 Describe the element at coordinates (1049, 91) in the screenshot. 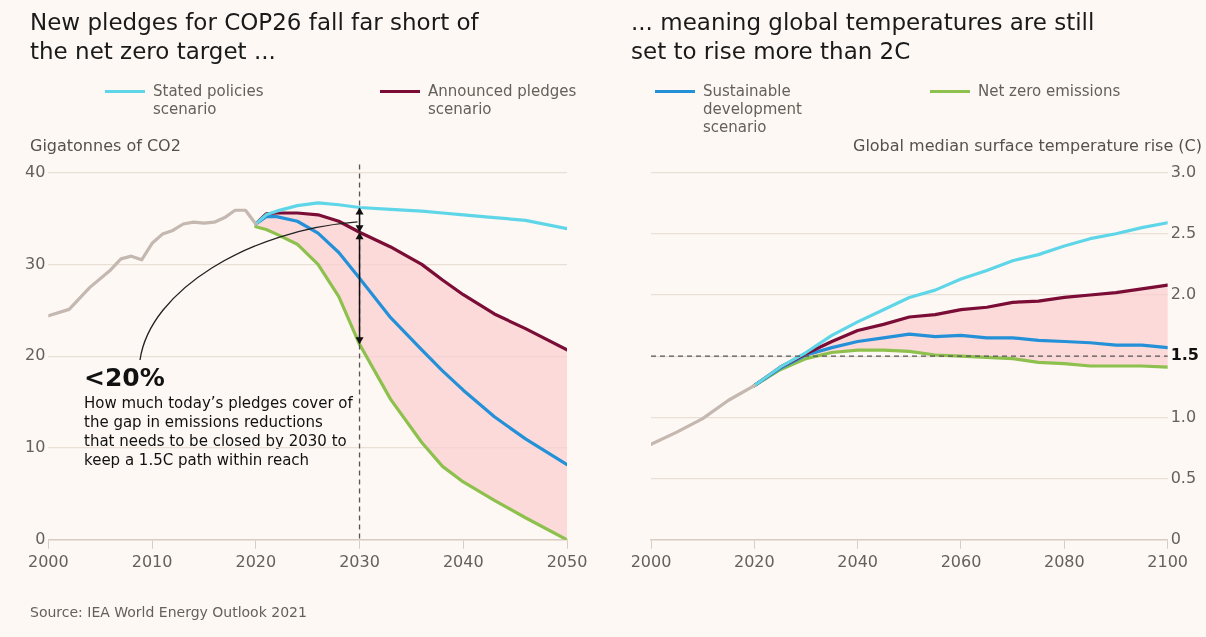

I see `legend-label: Net zero emissions` at that location.